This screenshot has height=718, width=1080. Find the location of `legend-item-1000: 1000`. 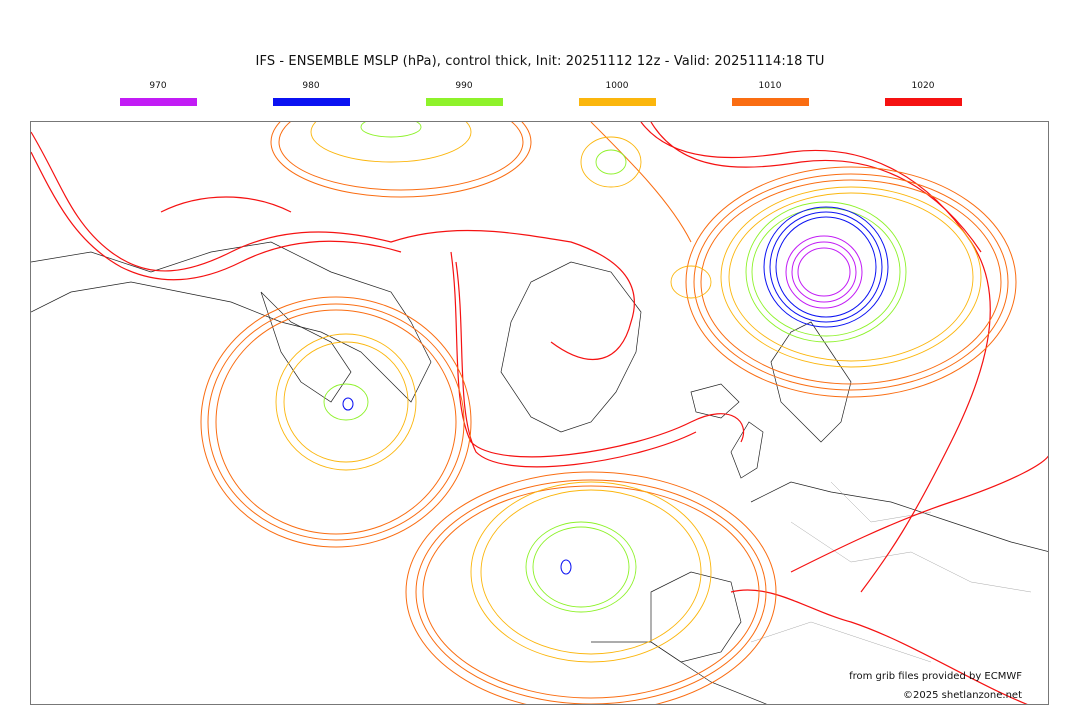

legend-item-1000: 1000 is located at coordinates (617, 93).